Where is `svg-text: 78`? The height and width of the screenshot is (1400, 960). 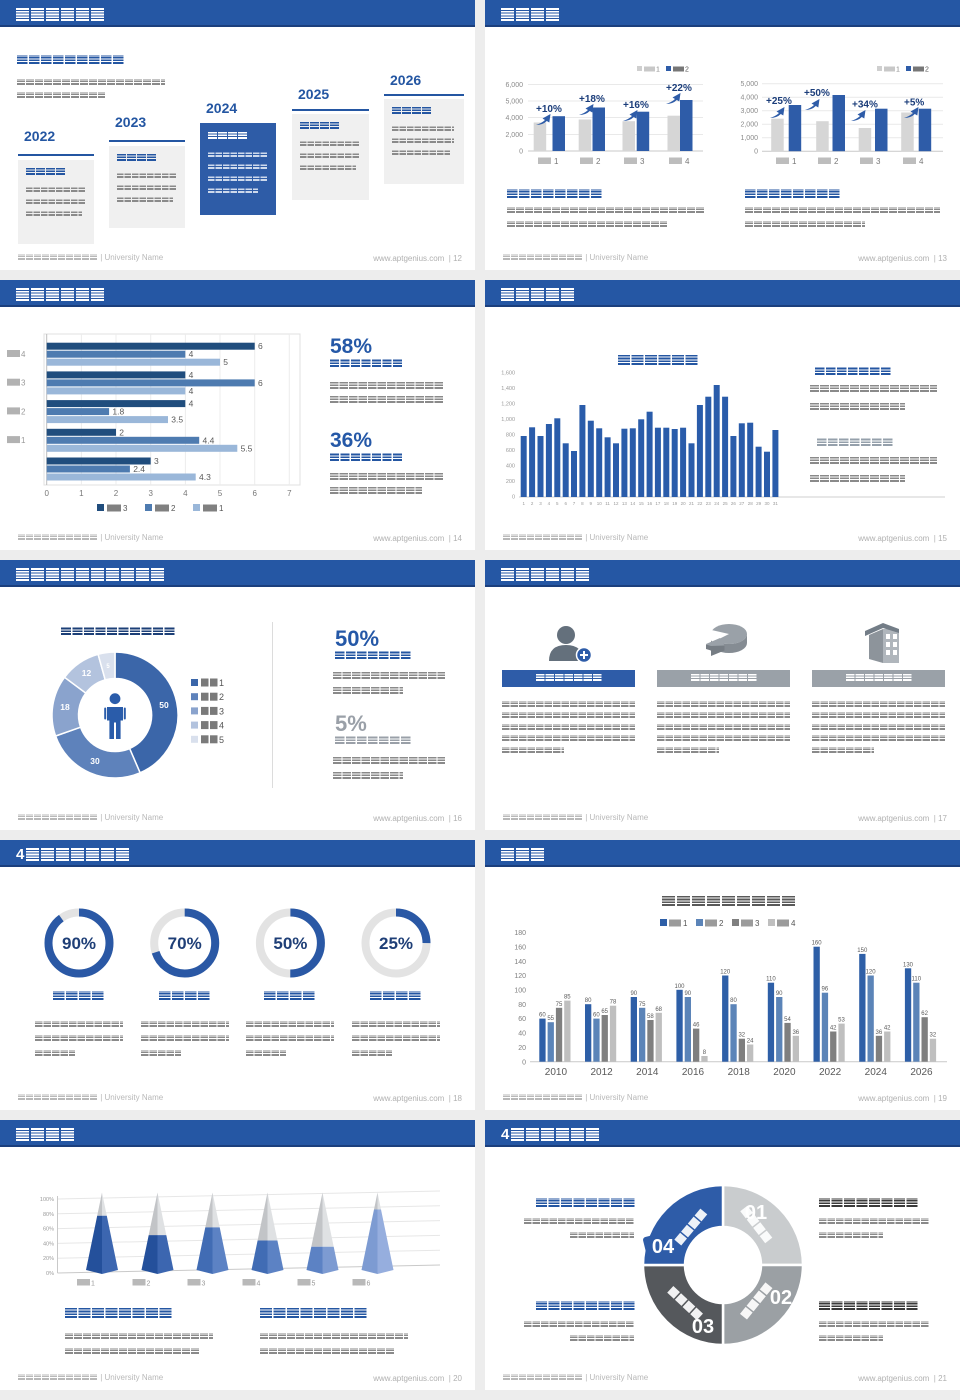 svg-text: 78 is located at coordinates (613, 1003).